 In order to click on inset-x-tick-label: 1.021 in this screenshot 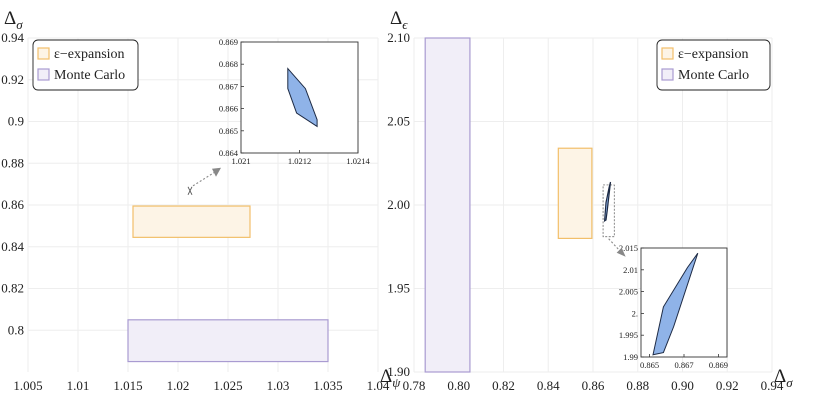, I will do `click(240, 161)`.